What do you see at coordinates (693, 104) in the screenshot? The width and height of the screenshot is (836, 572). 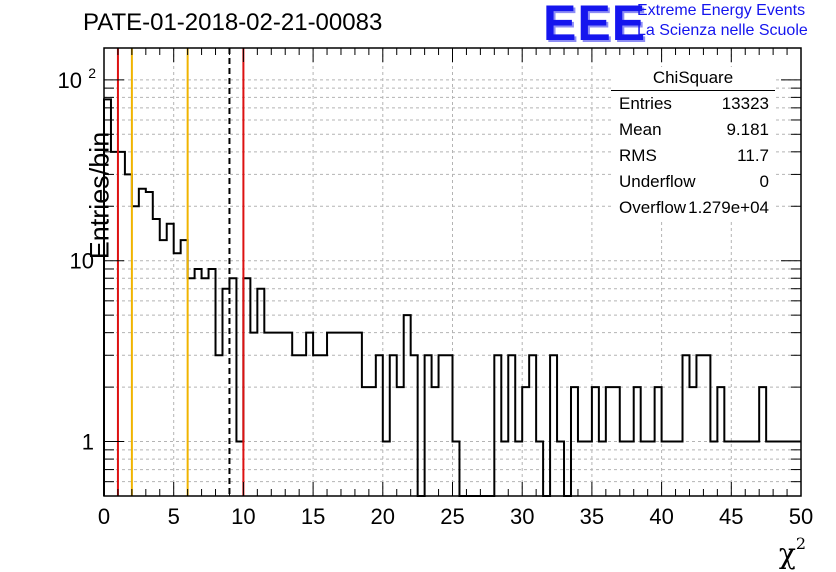 I see `stats-row-entries: Entries 13323` at bounding box center [693, 104].